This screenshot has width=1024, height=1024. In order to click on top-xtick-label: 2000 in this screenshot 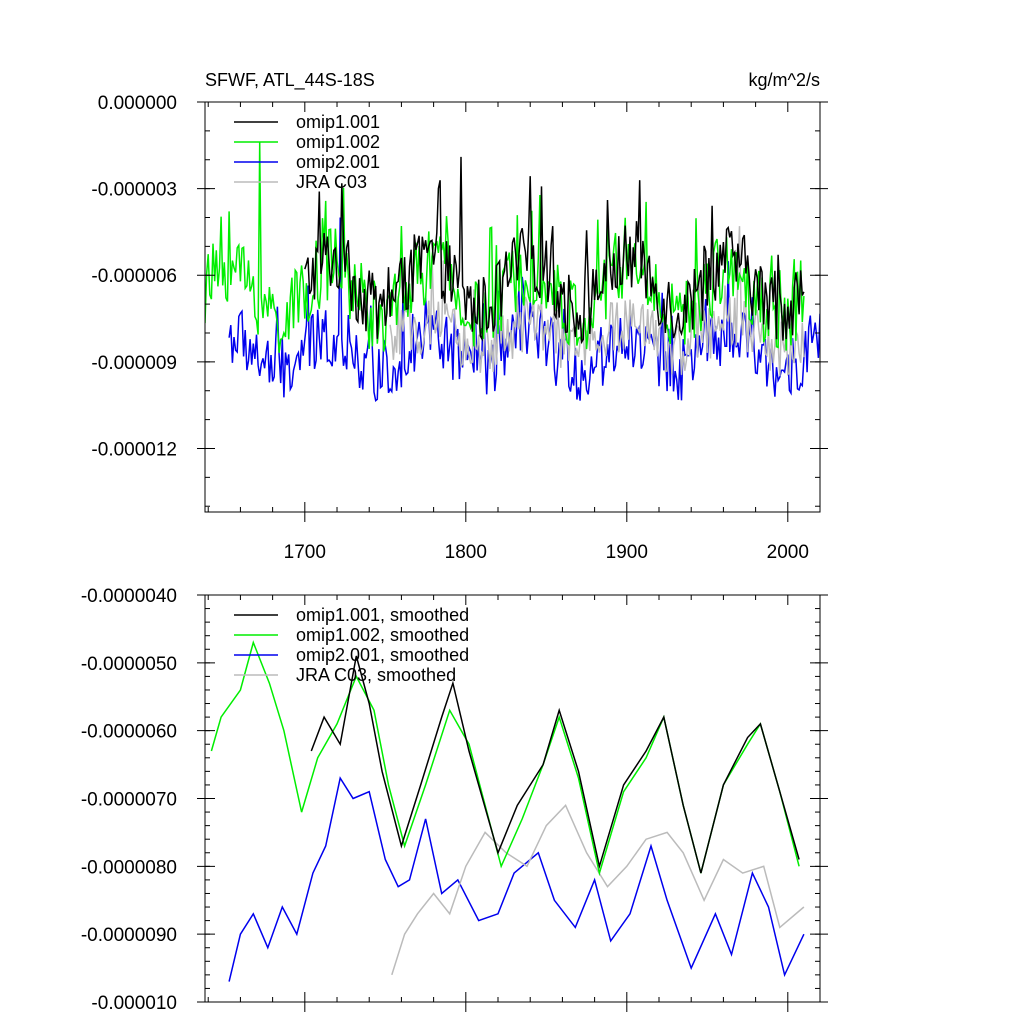, I will do `click(788, 552)`.